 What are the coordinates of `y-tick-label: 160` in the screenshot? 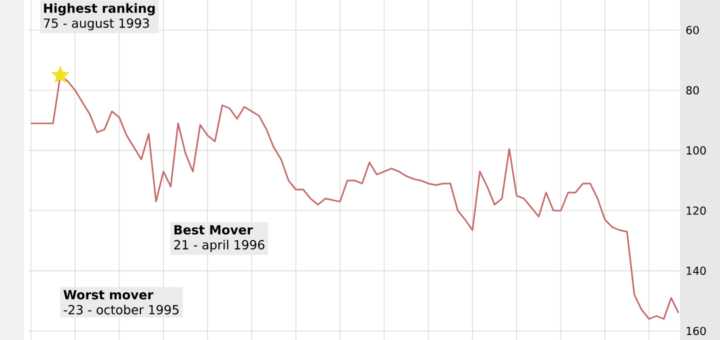 It's located at (696, 331).